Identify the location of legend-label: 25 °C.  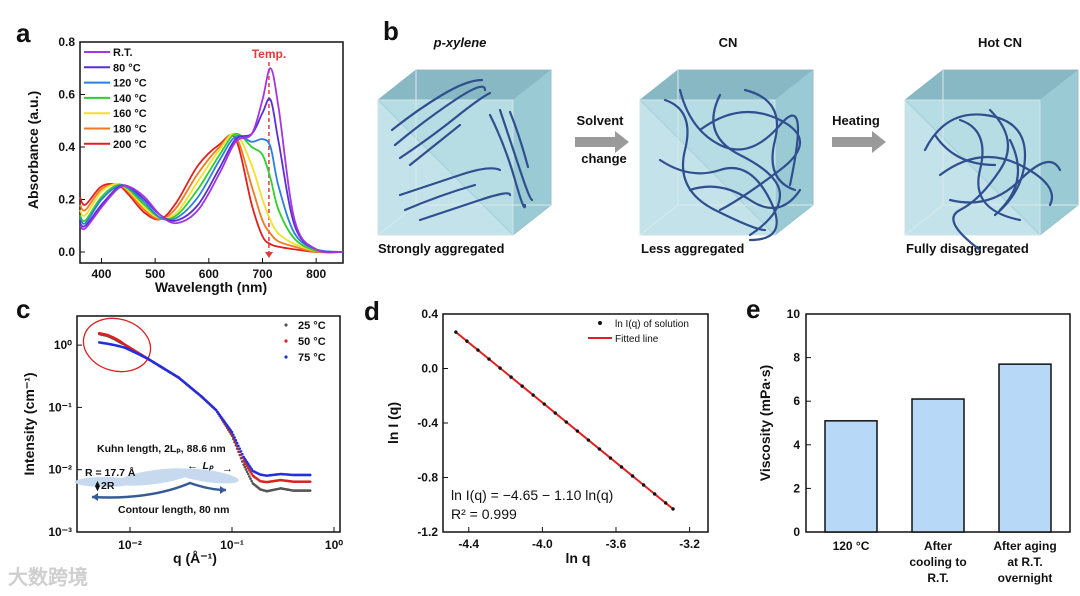
(312, 326).